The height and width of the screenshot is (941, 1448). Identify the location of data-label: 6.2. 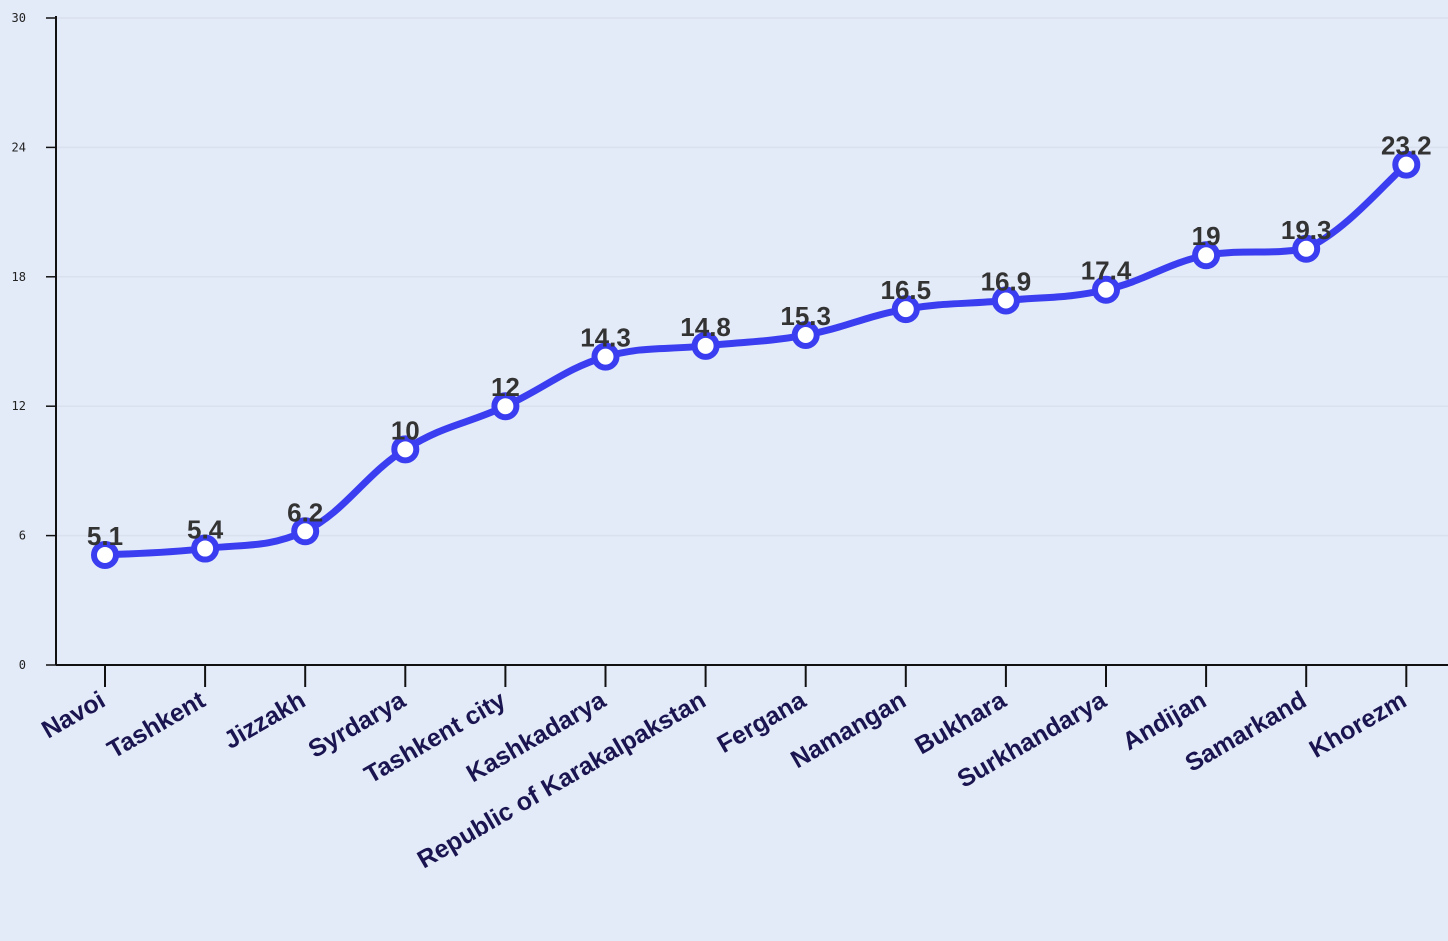
(305, 512).